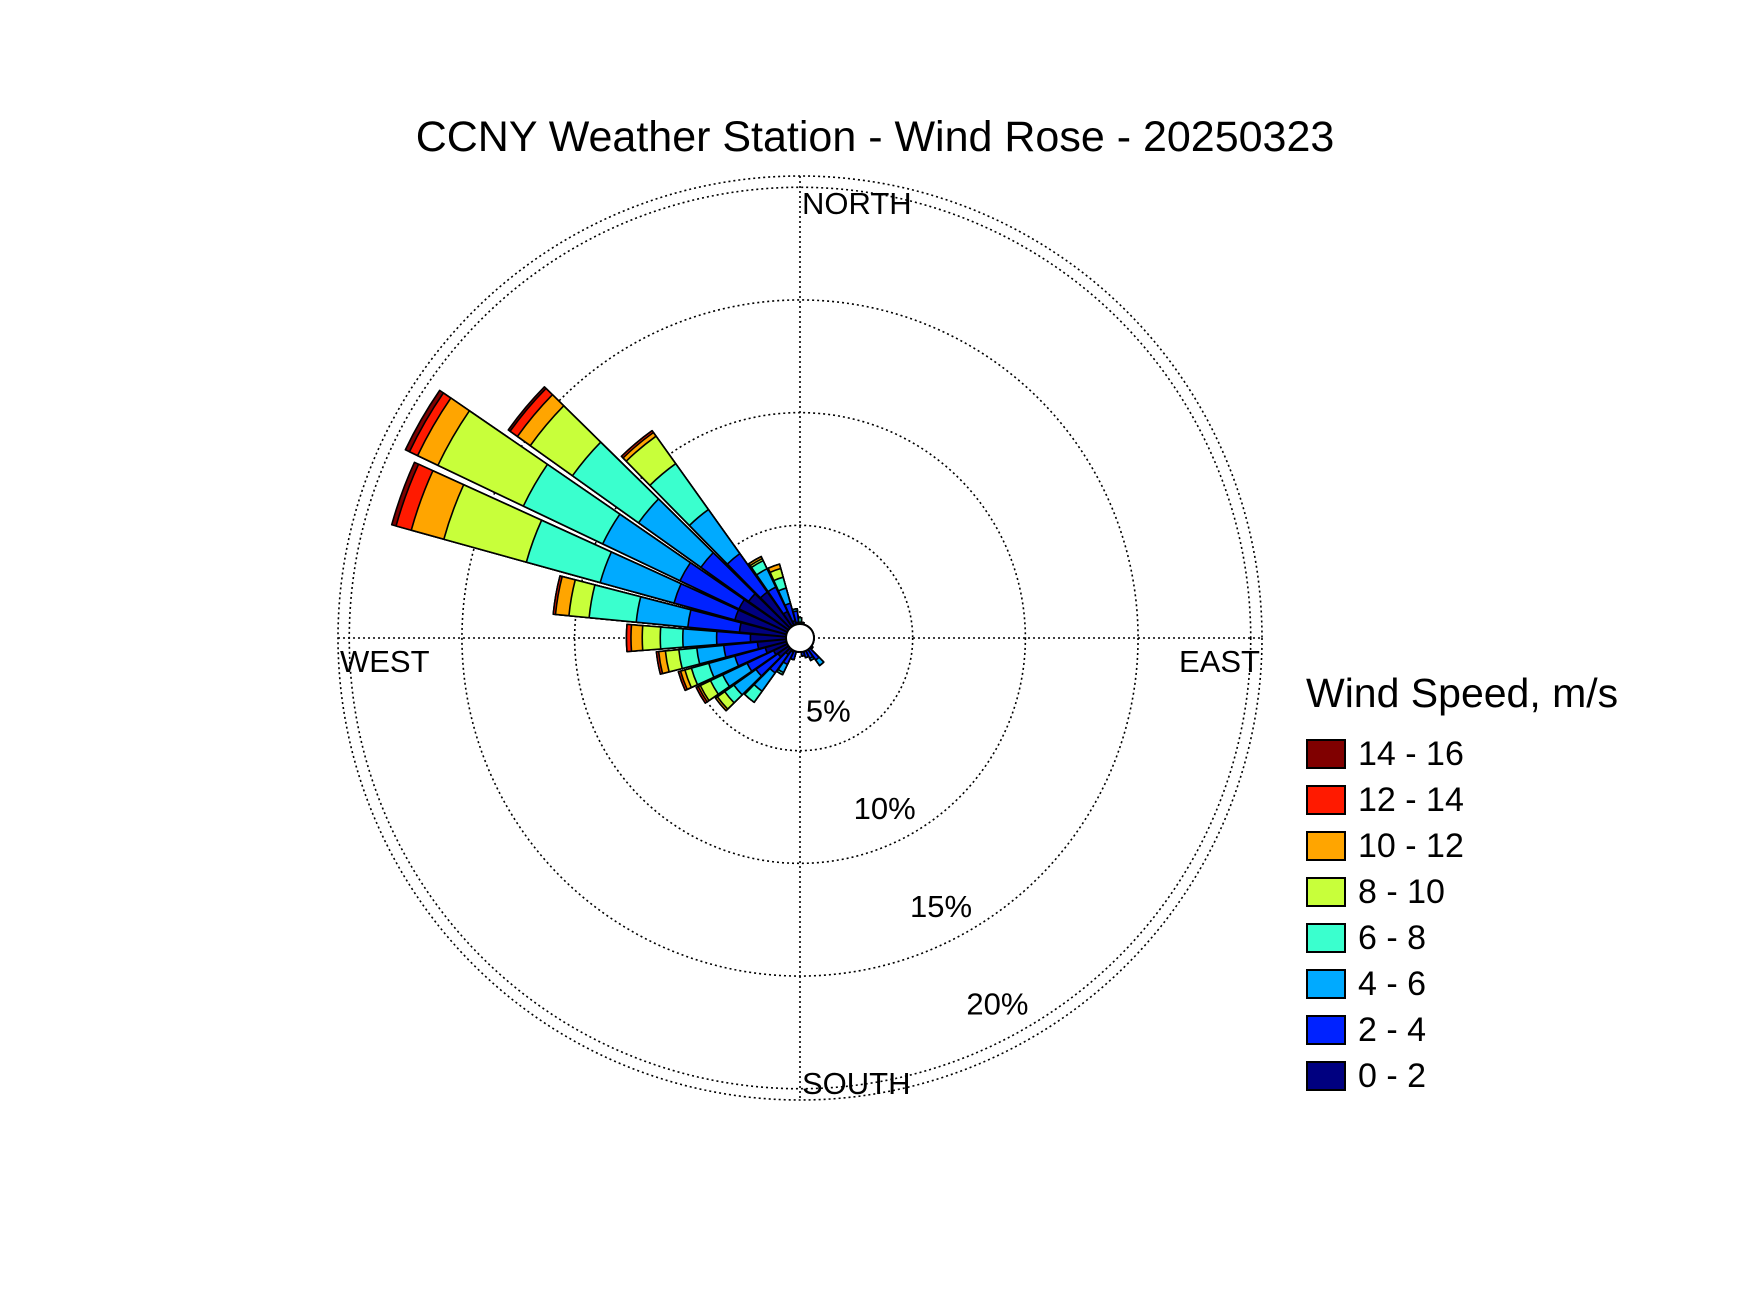 This screenshot has height=1313, width=1750. What do you see at coordinates (1401, 892) in the screenshot?
I see `legend-label: 8 - 10` at bounding box center [1401, 892].